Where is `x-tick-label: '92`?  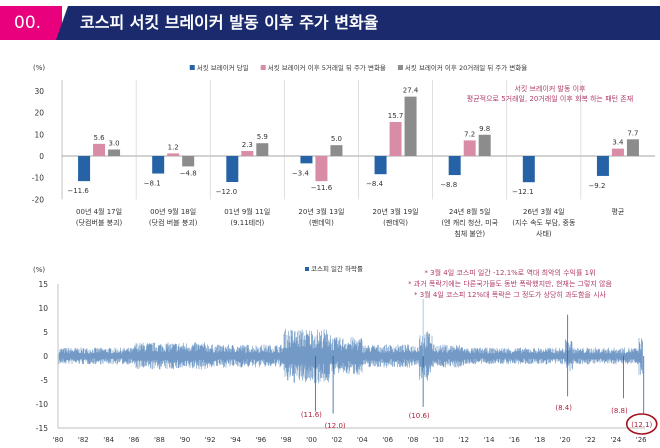 x-tick-label: '92 is located at coordinates (210, 440).